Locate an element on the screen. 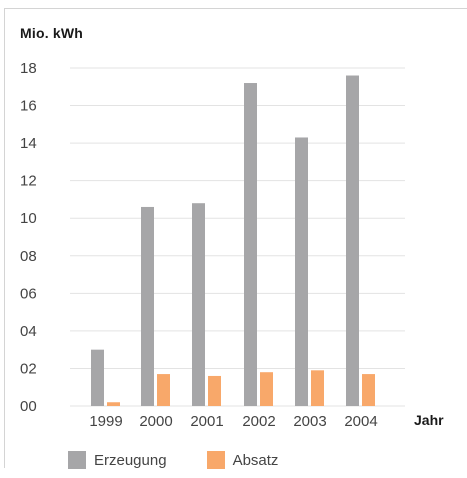 Image resolution: width=467 pixels, height=478 pixels. y-tick-label: 06 is located at coordinates (28, 293).